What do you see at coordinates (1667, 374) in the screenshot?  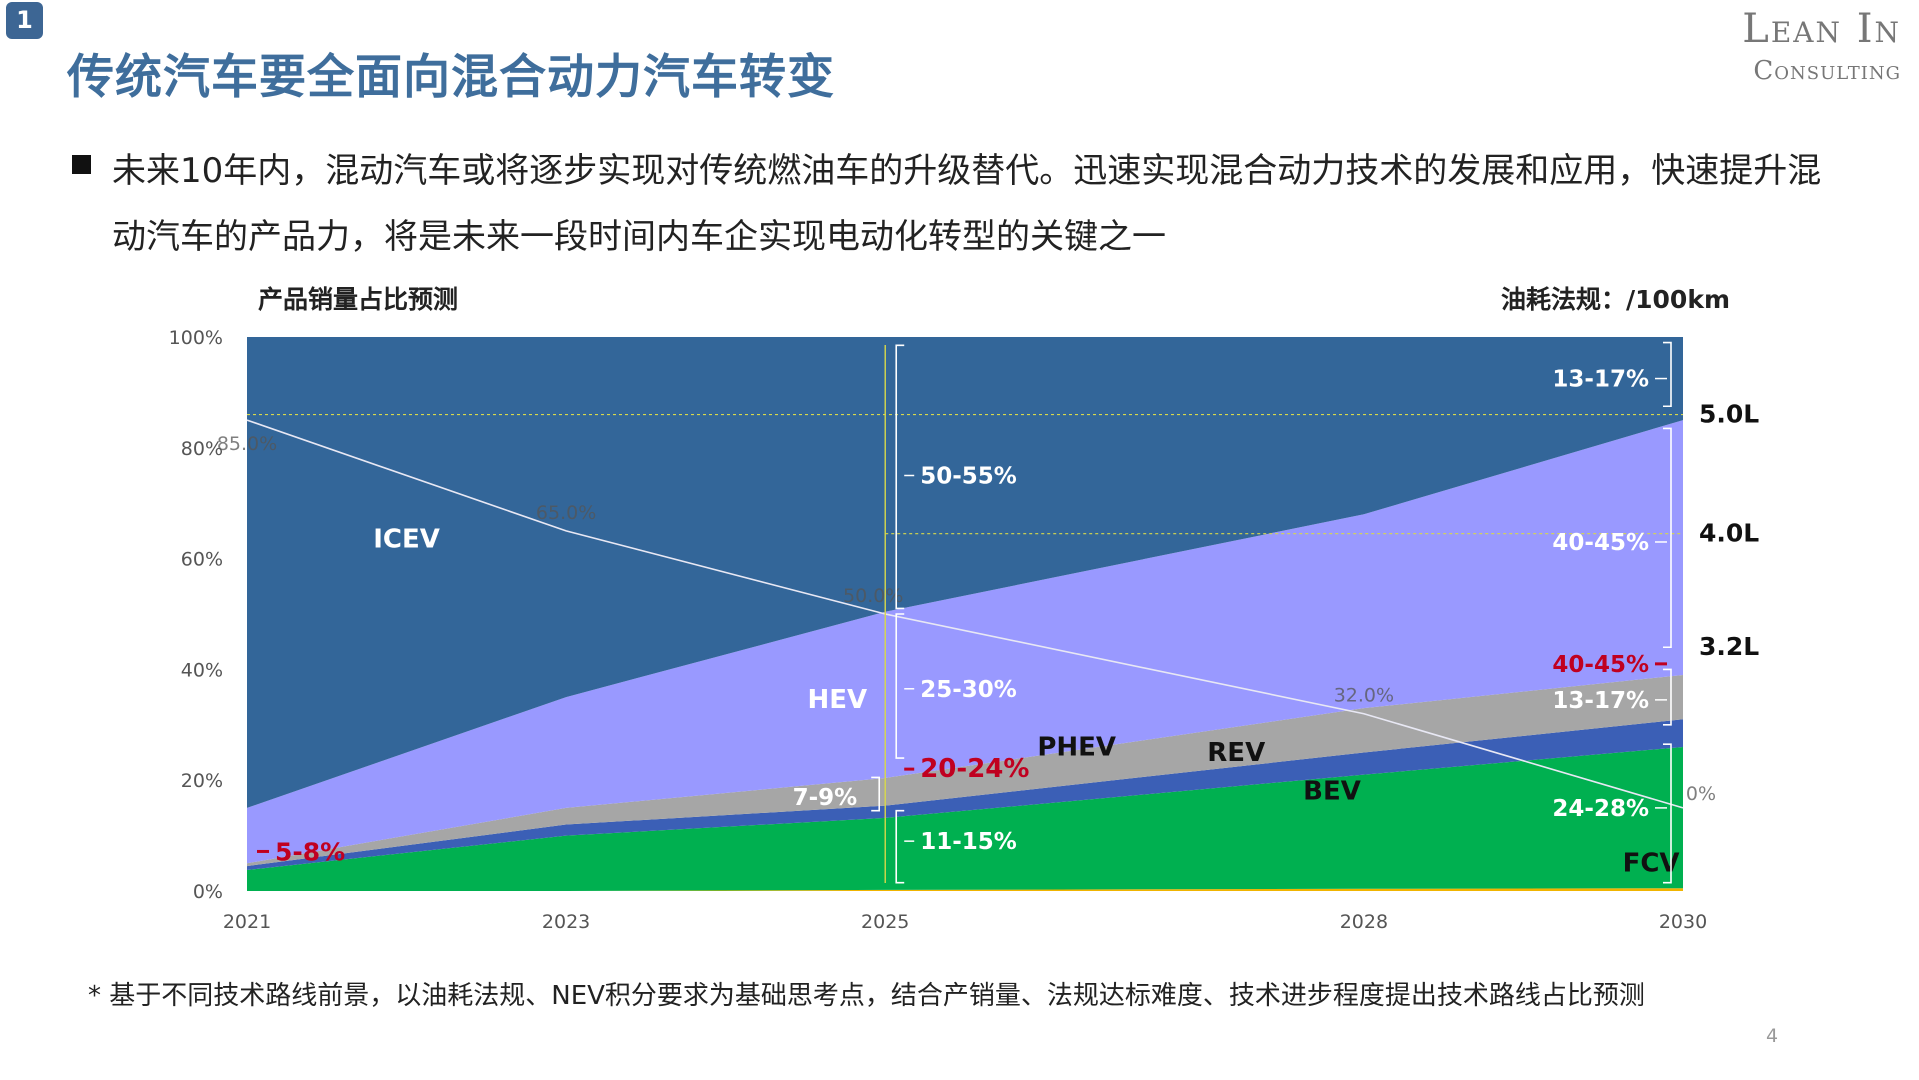 I see `bracket-2030-icev` at bounding box center [1667, 374].